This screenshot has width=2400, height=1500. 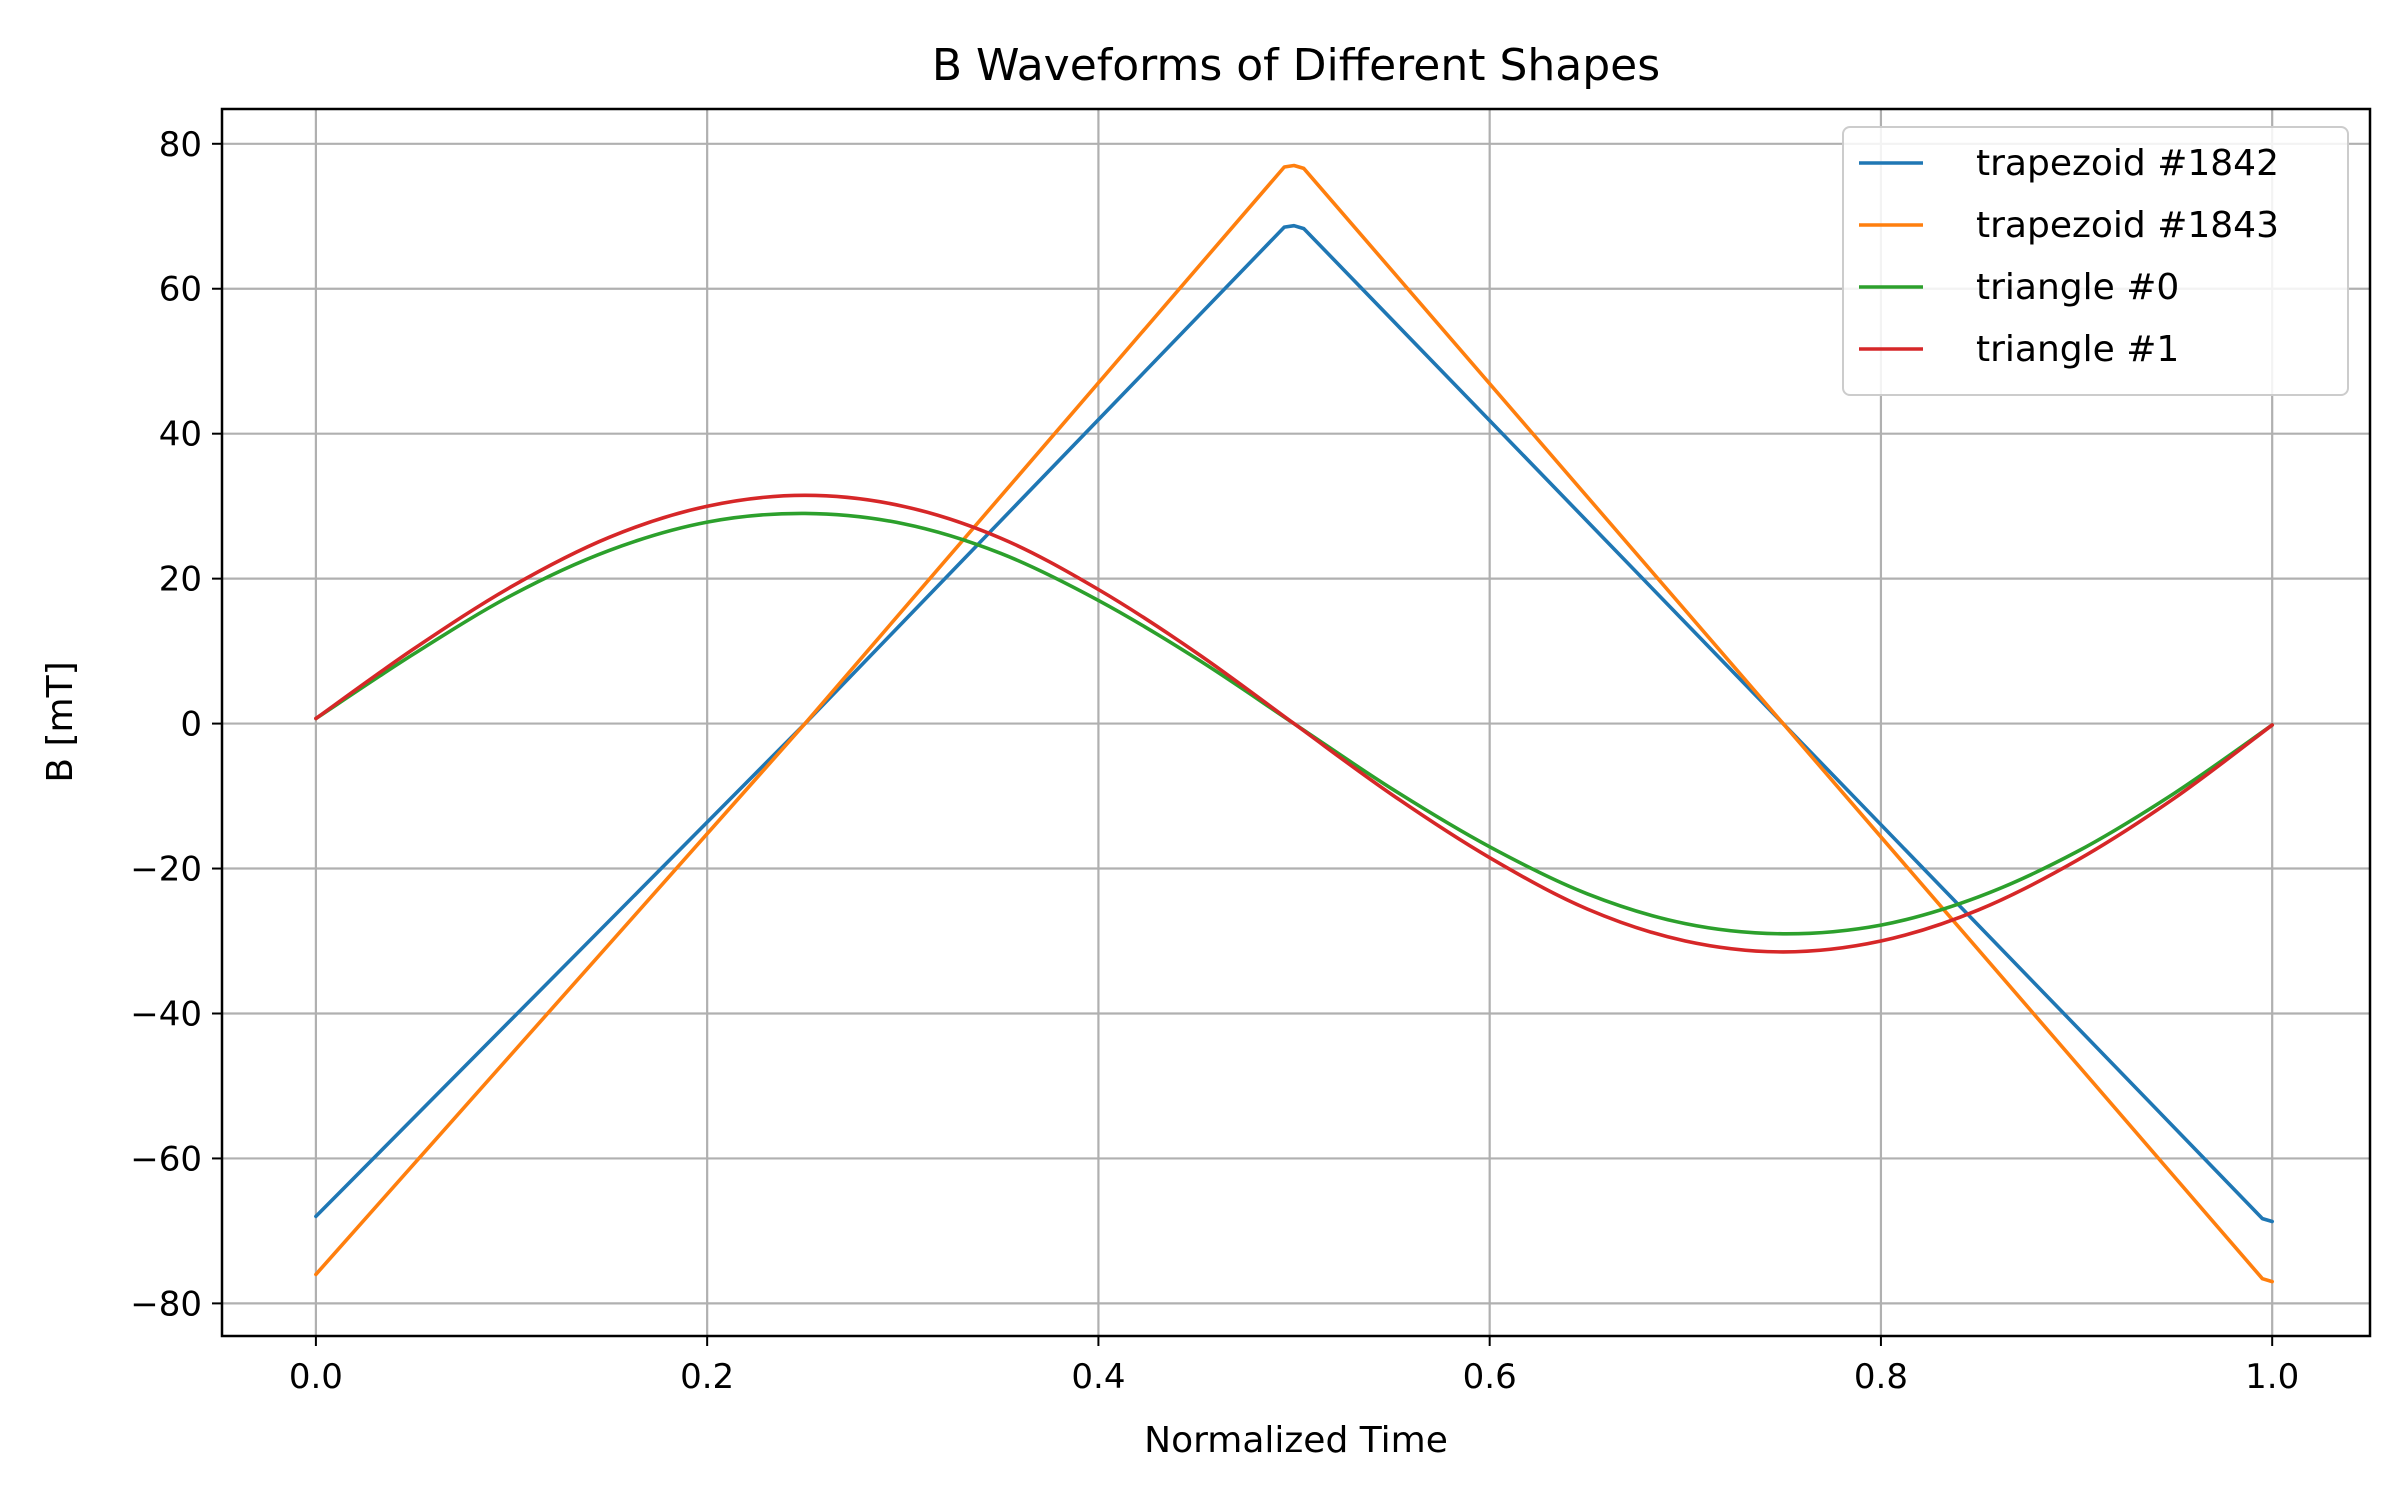 I want to click on y-tick-label: −40, so click(x=166, y=1014).